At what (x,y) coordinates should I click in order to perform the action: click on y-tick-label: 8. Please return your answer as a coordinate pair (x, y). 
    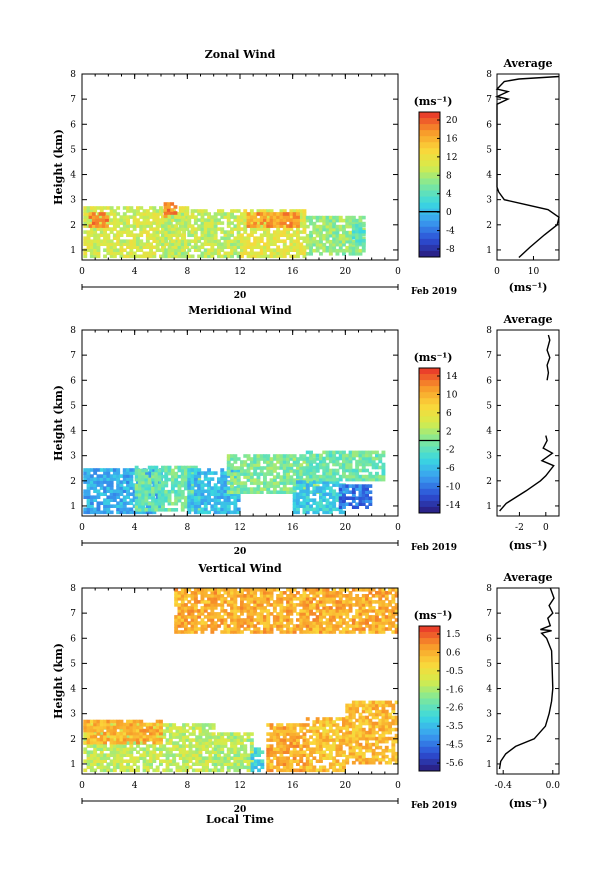
    Looking at the image, I should click on (73, 331).